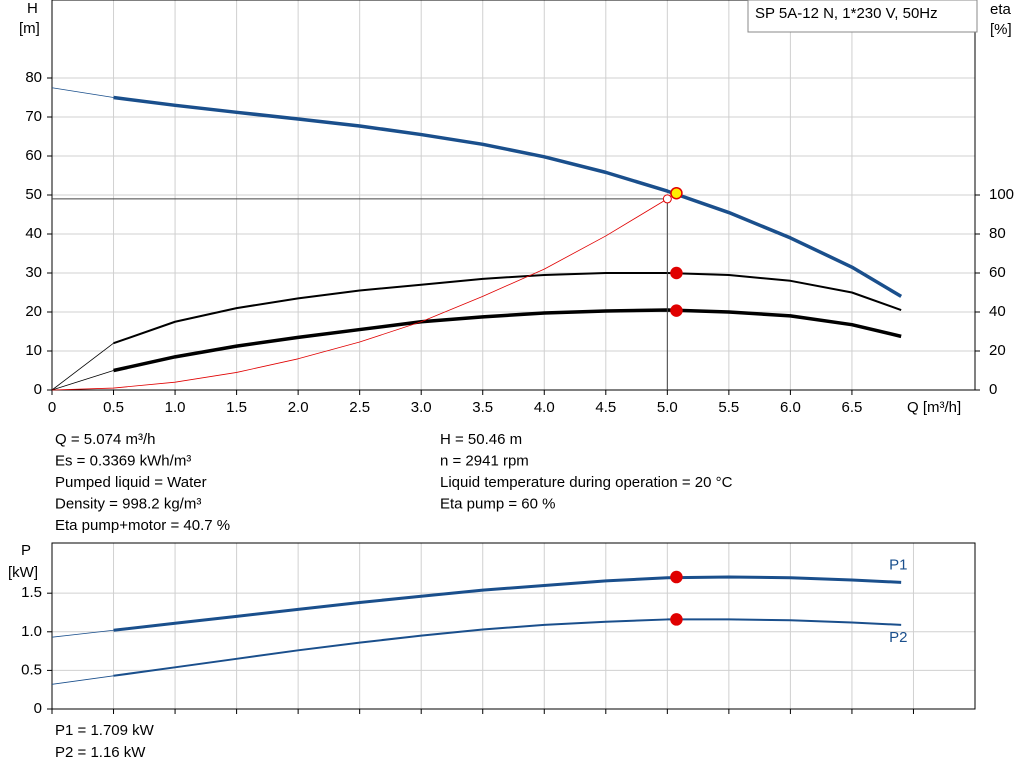  What do you see at coordinates (33, 272) in the screenshot?
I see `y-tick-label: 30` at bounding box center [33, 272].